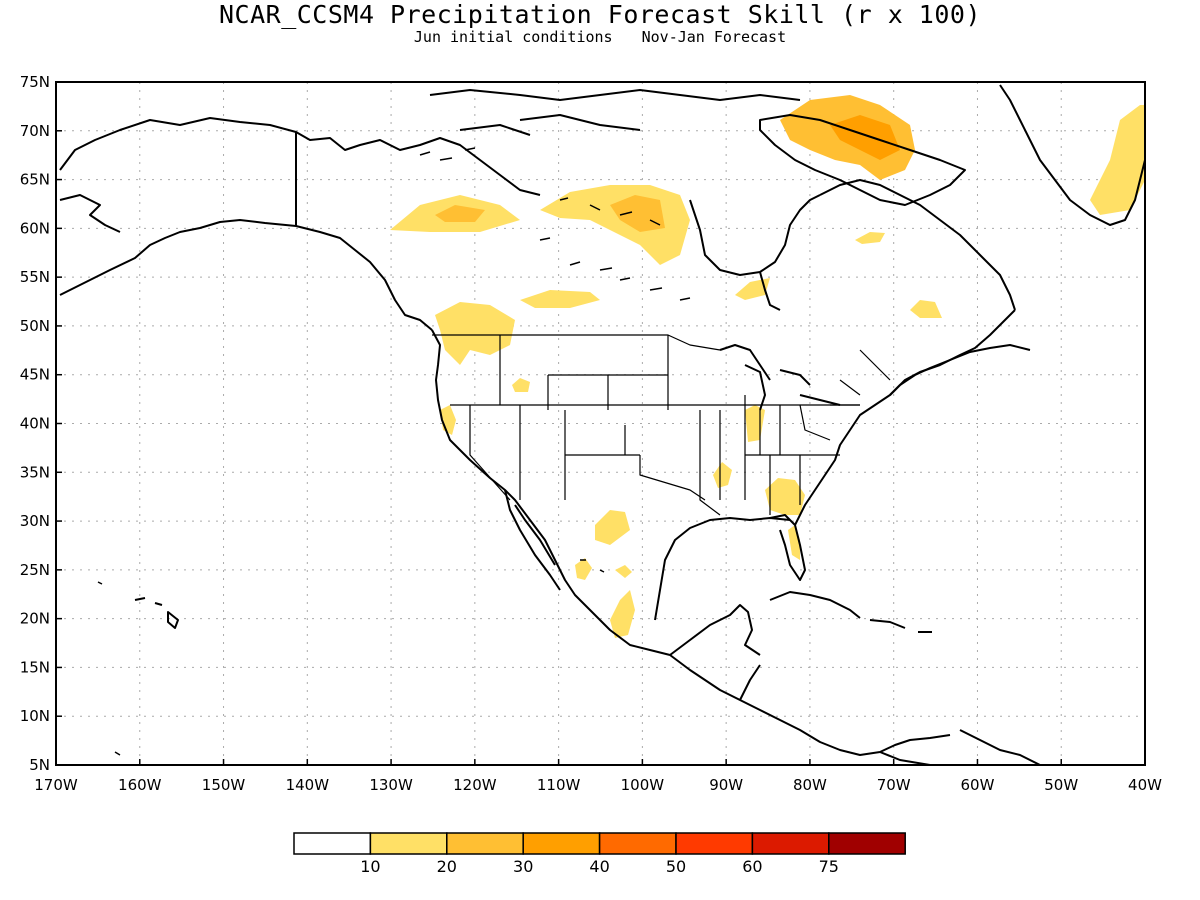  What do you see at coordinates (780, 377) in the screenshot?
I see `great-lakes` at bounding box center [780, 377].